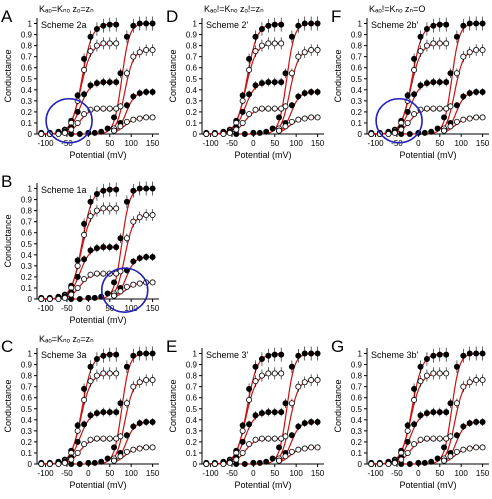 Image resolution: width=492 pixels, height=499 pixels. Describe the element at coordinates (195, 354) in the screenshot. I see `y-tick-label: 1` at that location.